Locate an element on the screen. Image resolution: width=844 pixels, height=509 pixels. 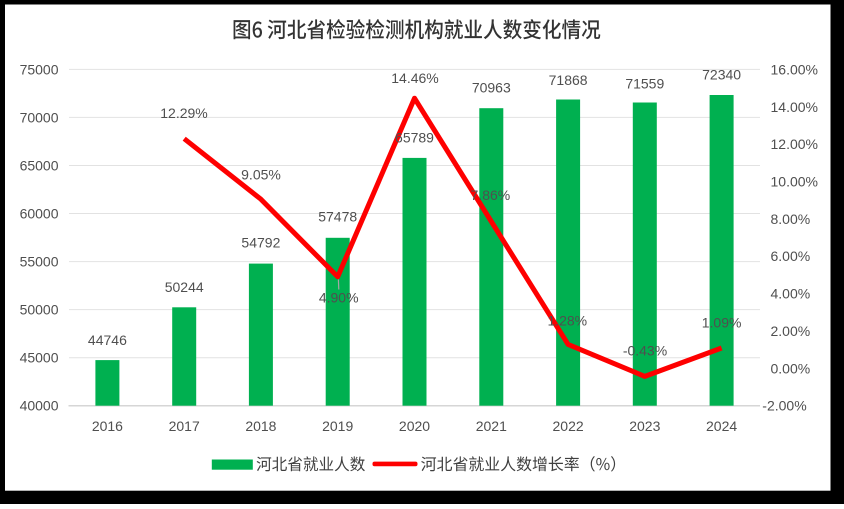
svg-text: 50000 is located at coordinates (39, 310).